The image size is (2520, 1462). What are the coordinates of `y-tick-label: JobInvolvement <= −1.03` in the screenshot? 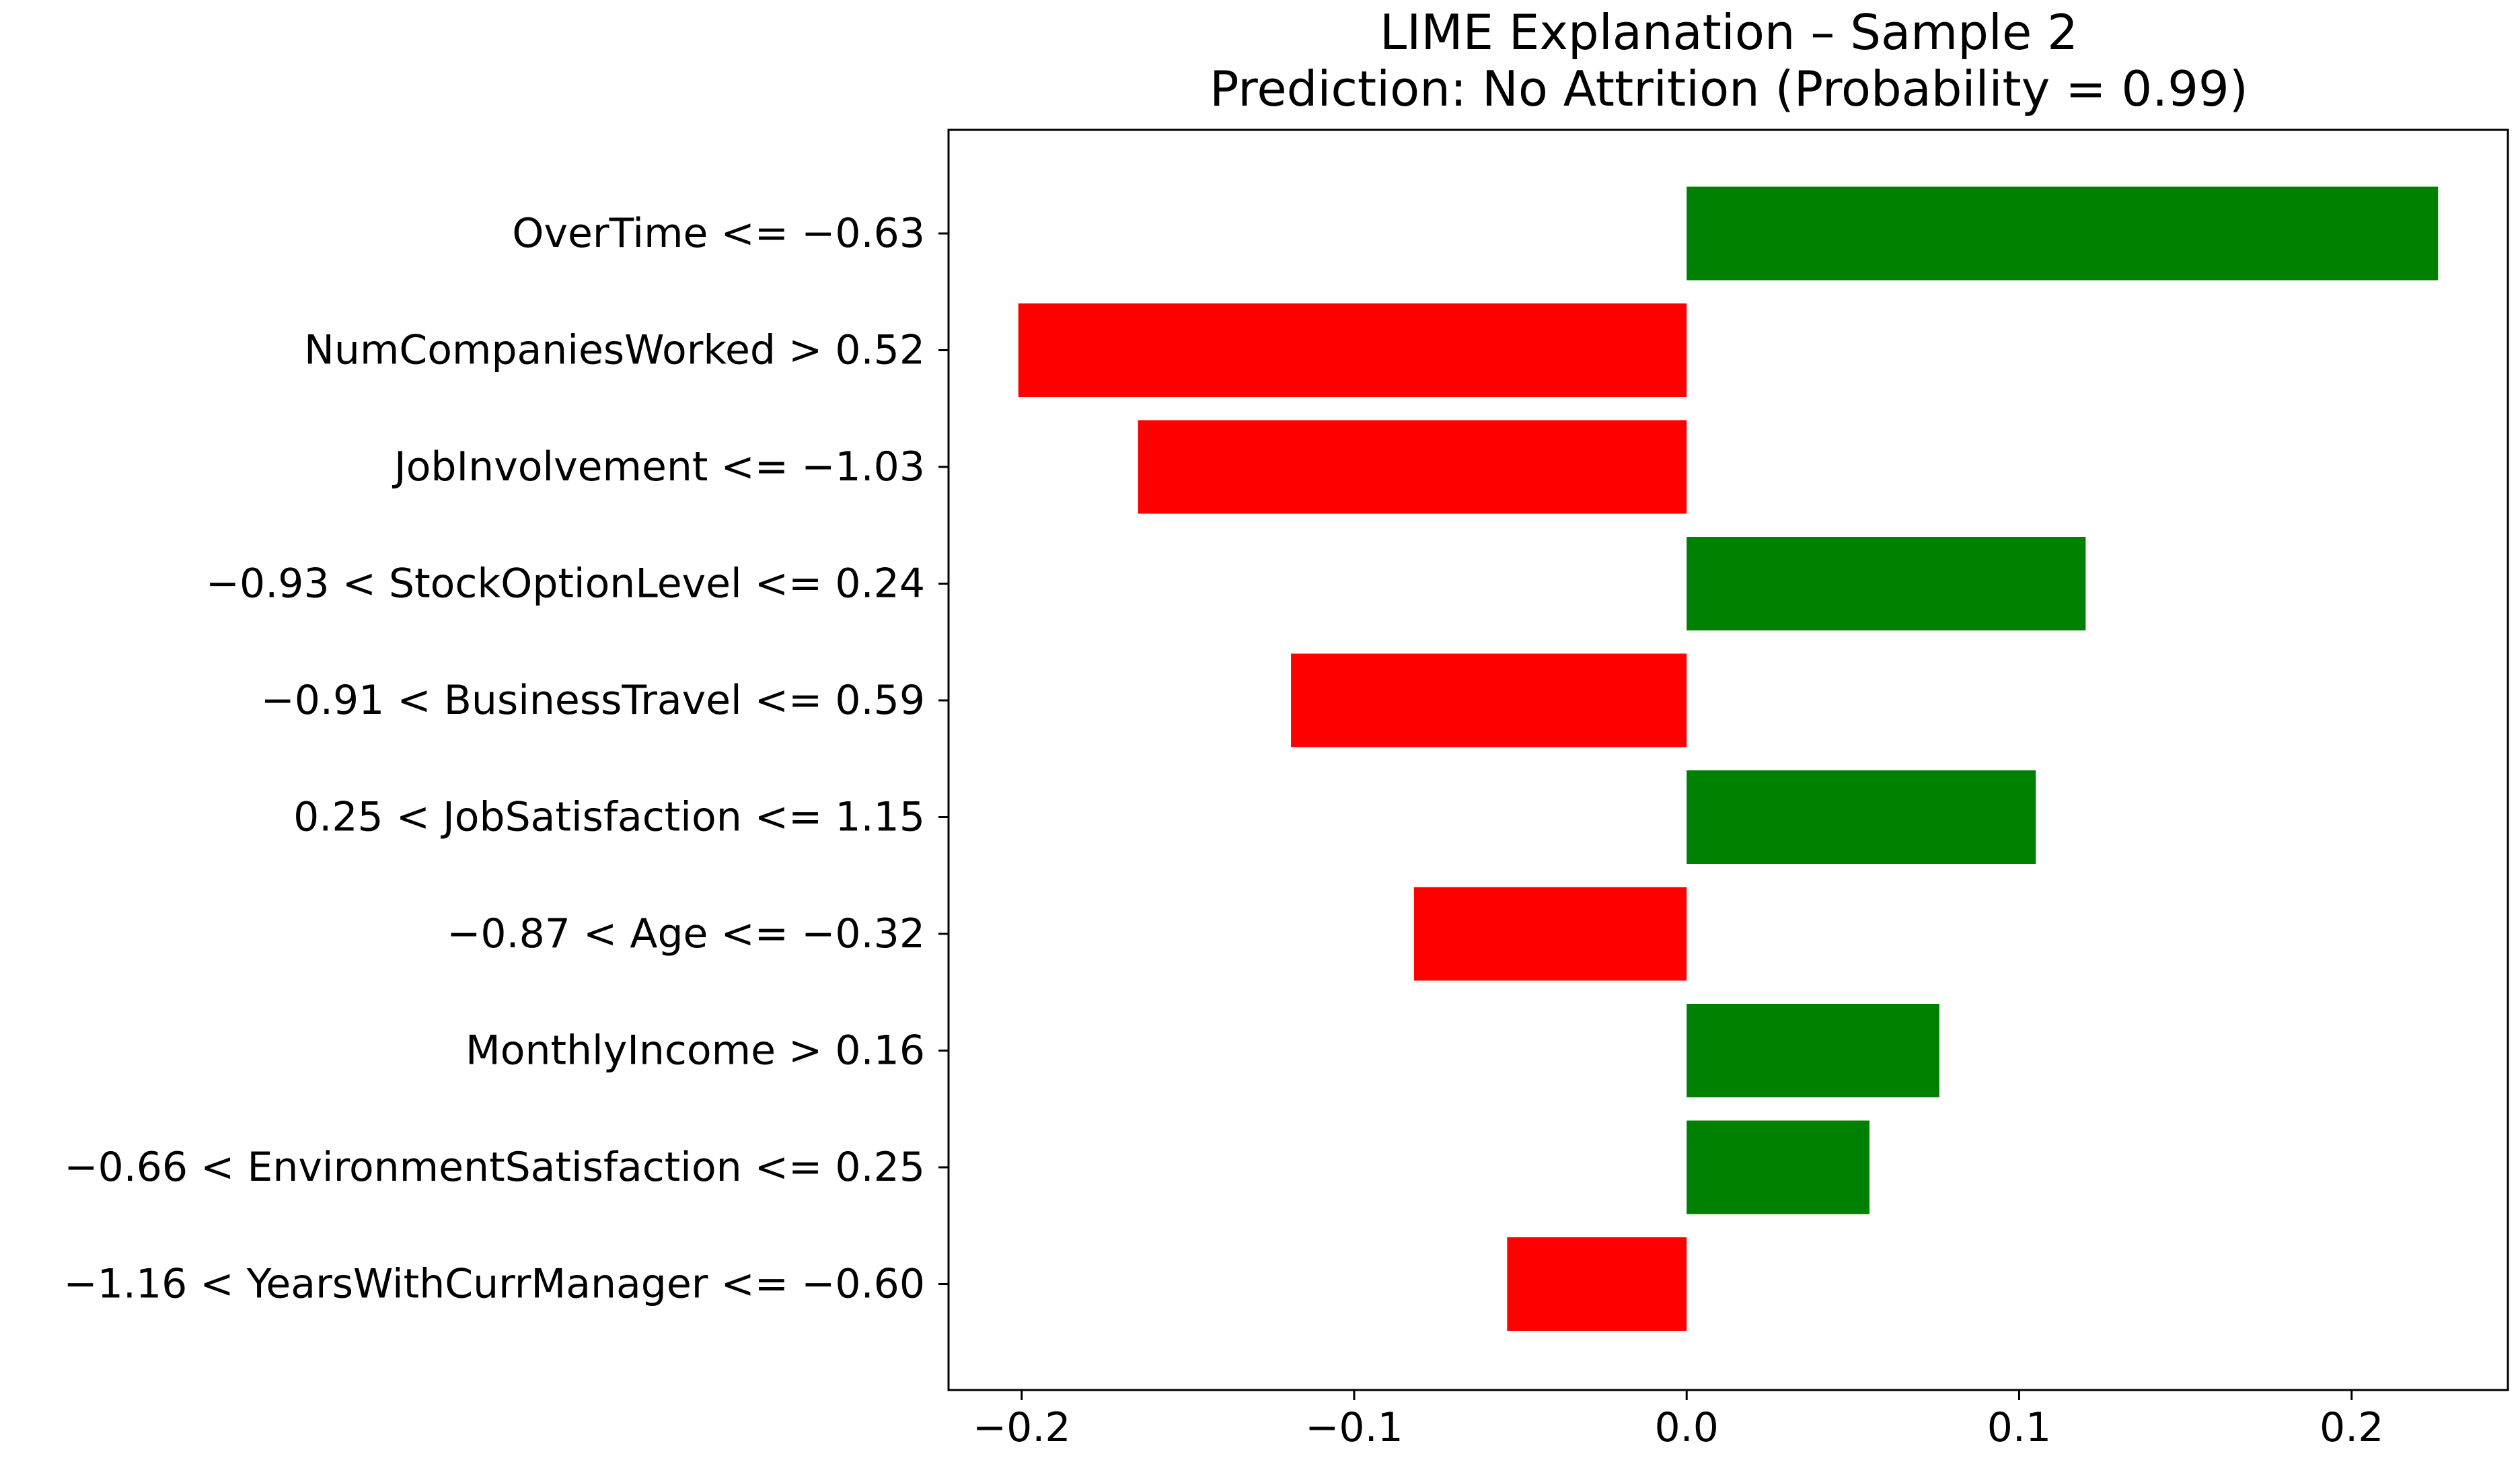 It's located at (659, 466).